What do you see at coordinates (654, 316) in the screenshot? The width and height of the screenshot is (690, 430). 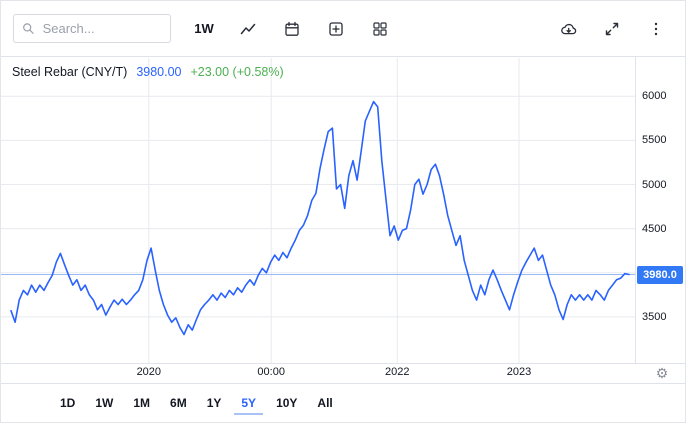 I see `price-tick-label: 3500` at bounding box center [654, 316].